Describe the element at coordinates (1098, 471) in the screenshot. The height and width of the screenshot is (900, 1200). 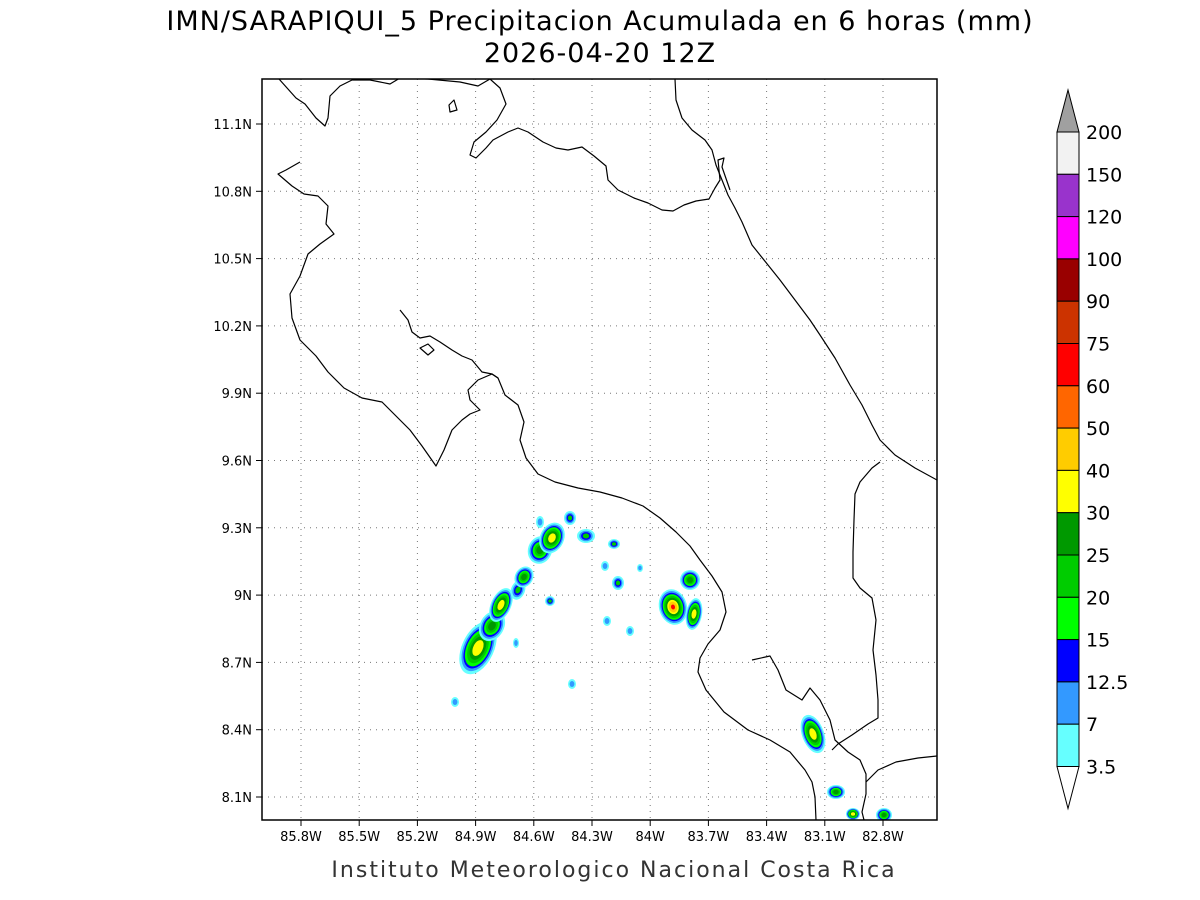
I see `colorbar-level-label: 40` at that location.